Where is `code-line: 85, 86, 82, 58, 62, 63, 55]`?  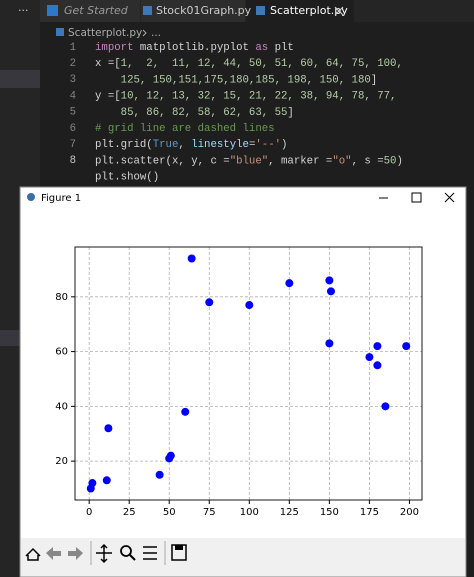
code-line: 85, 86, 82, 58, 62, 63, 55] is located at coordinates (194, 113).